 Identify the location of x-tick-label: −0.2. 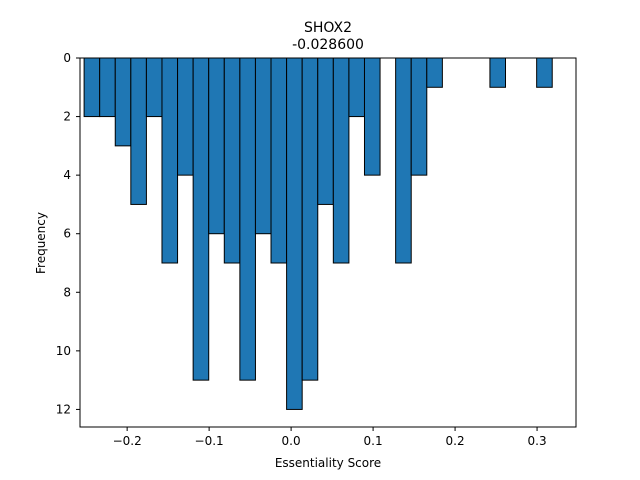
(127, 441).